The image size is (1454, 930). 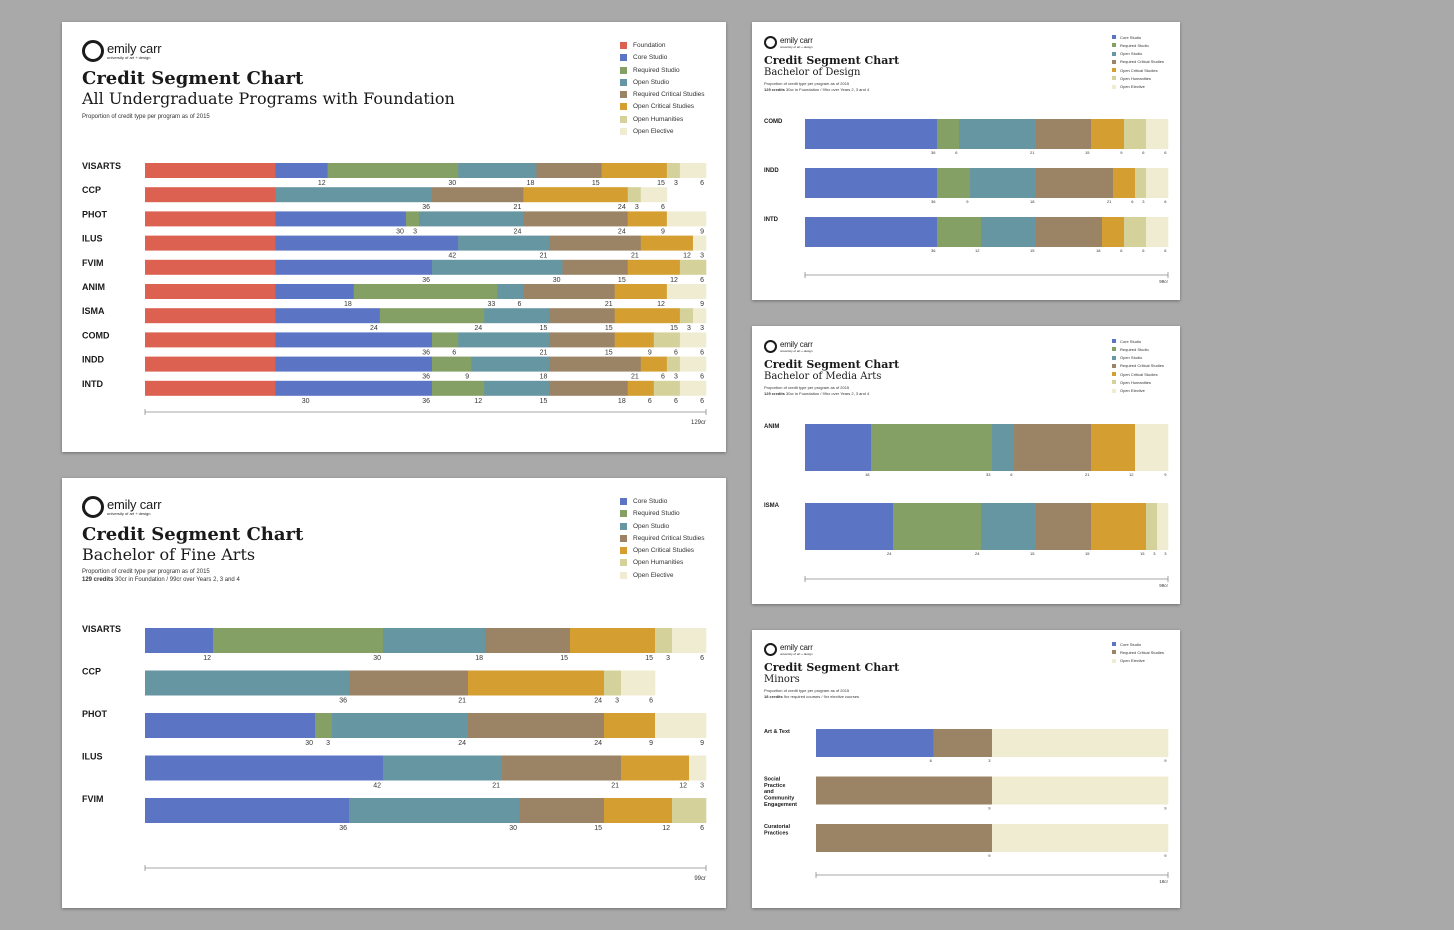 I want to click on category-label-line: ILUS, so click(x=92, y=757).